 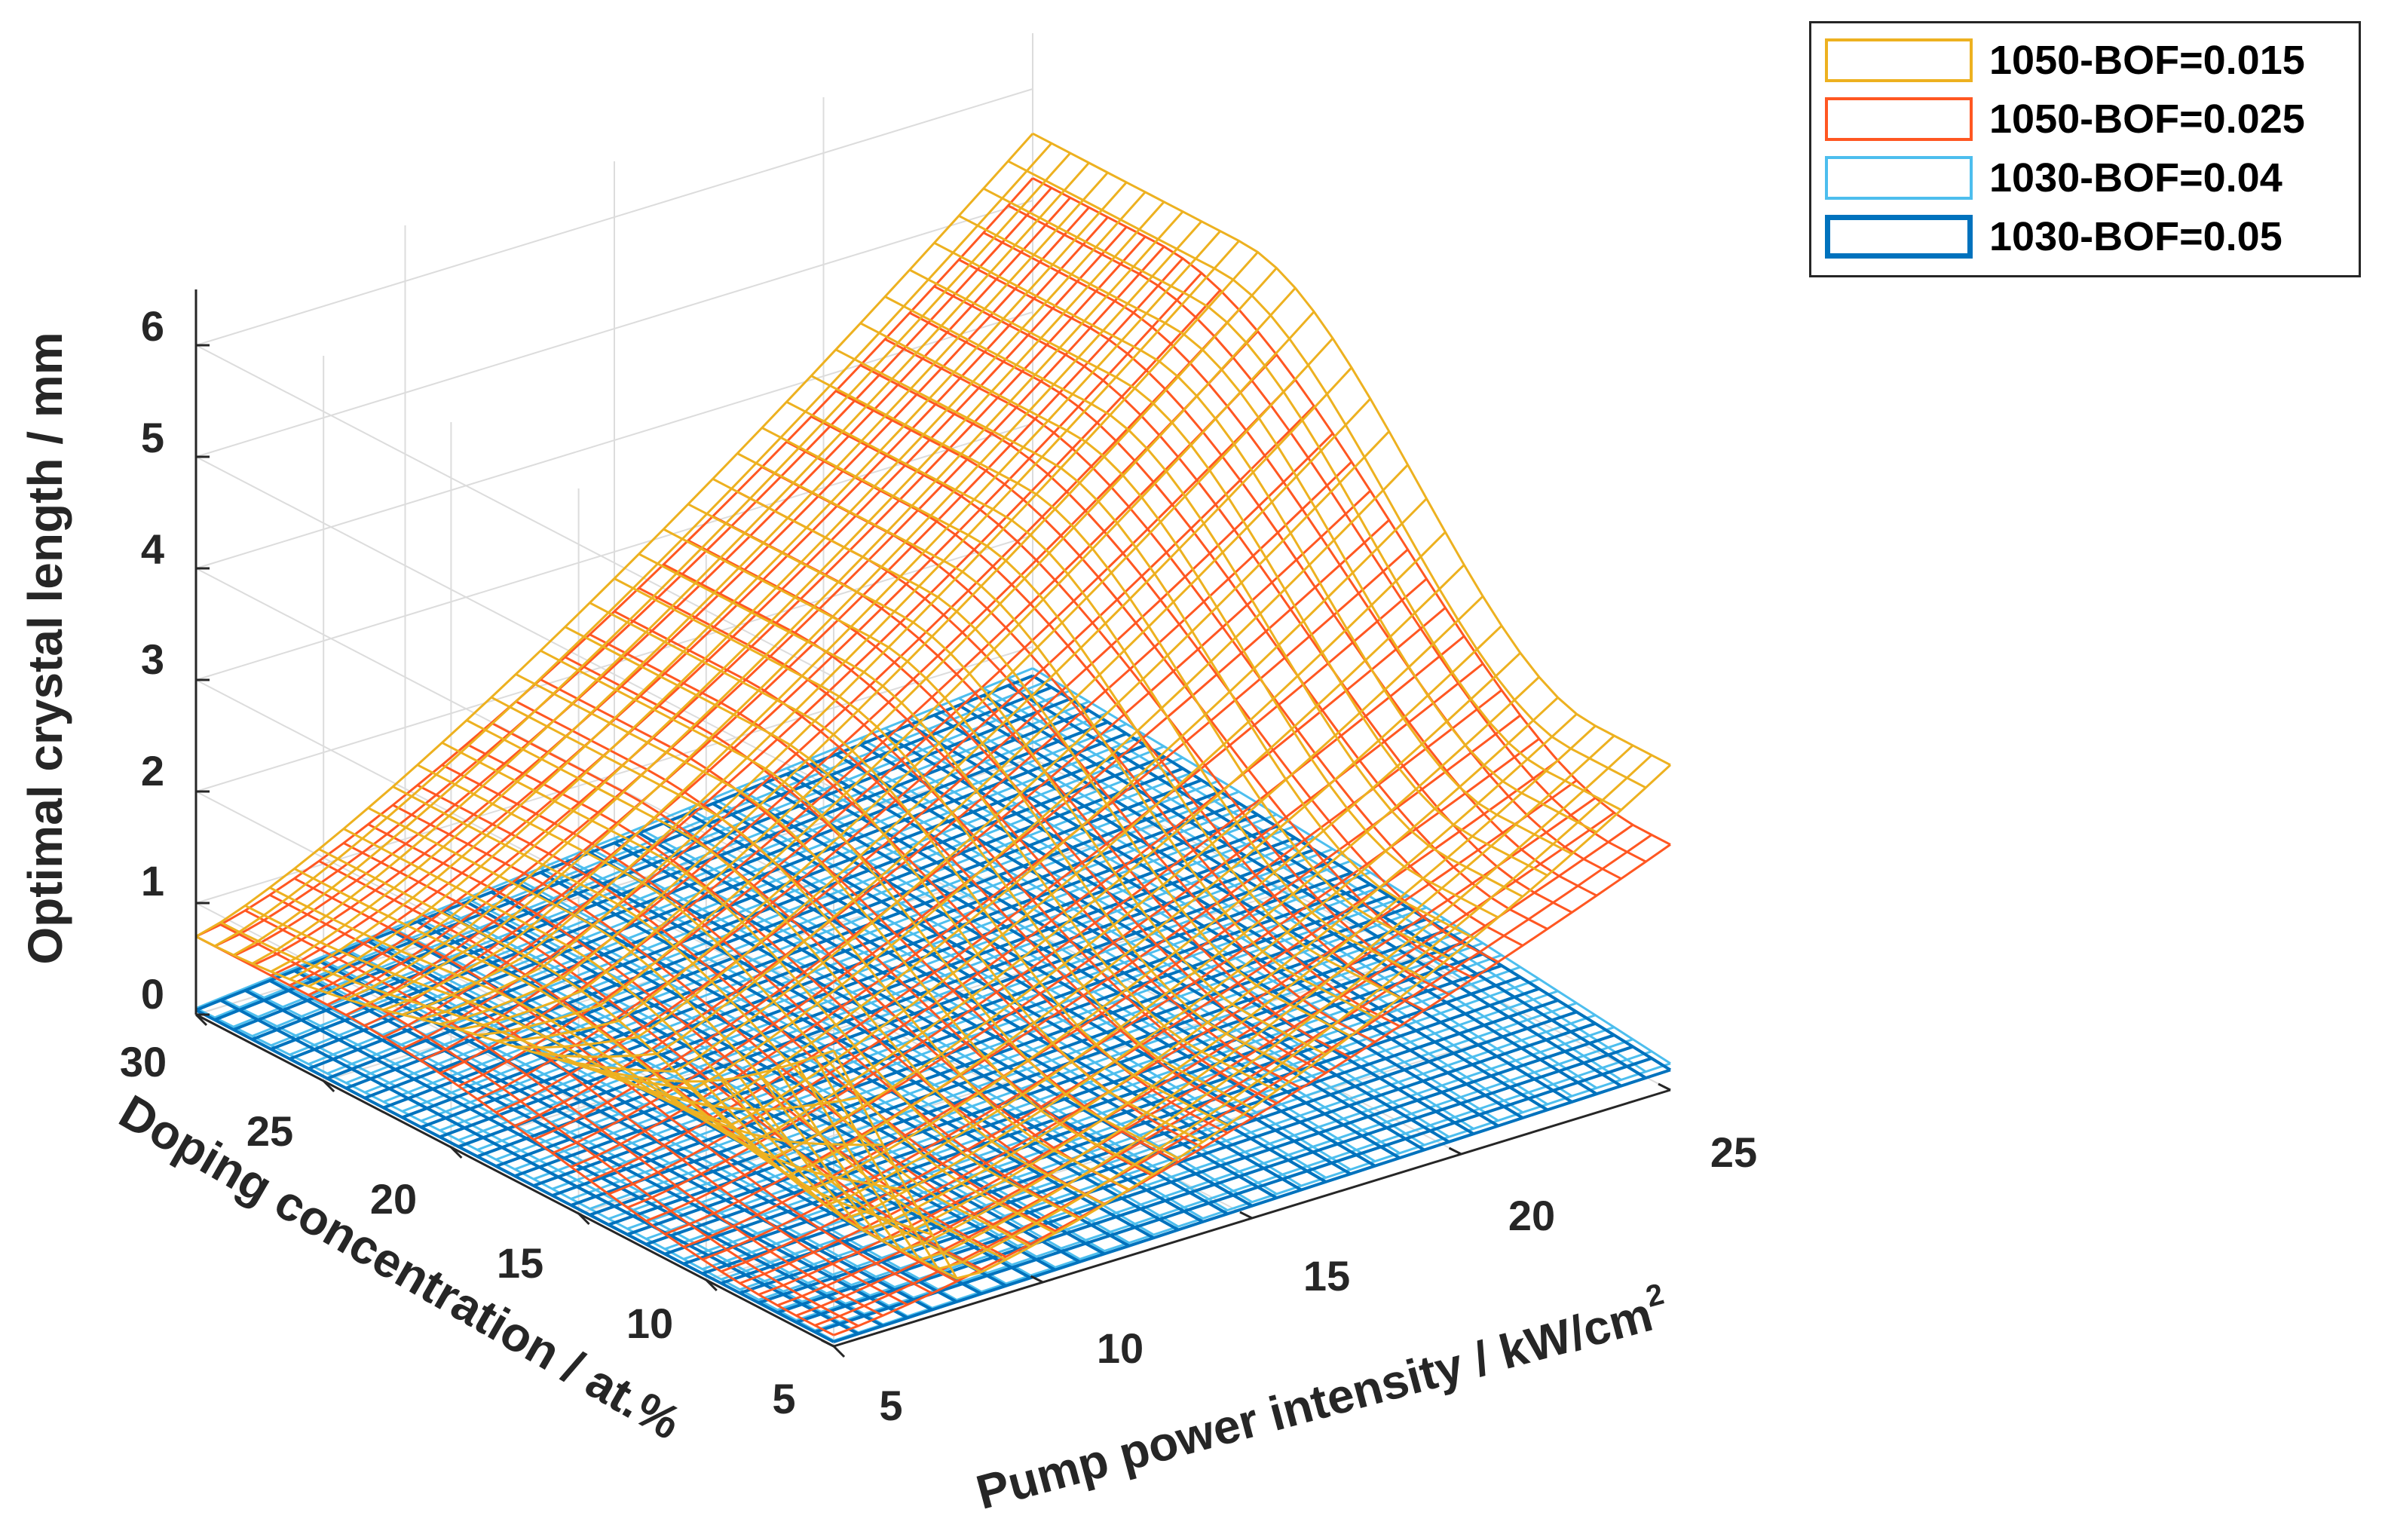 I want to click on x-tick-label: 10, so click(x=1120, y=1348).